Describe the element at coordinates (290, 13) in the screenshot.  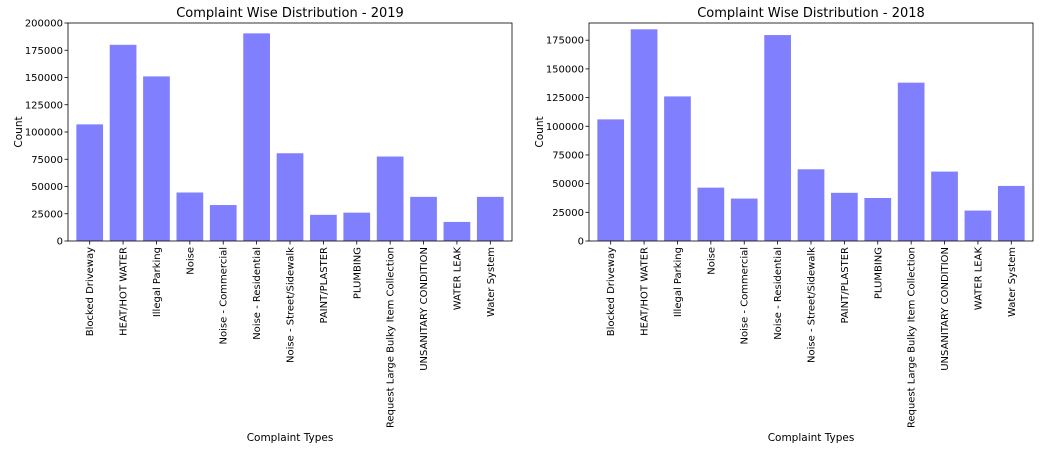
I see `chart-title: Complaint Wise Distribution - 2019` at that location.